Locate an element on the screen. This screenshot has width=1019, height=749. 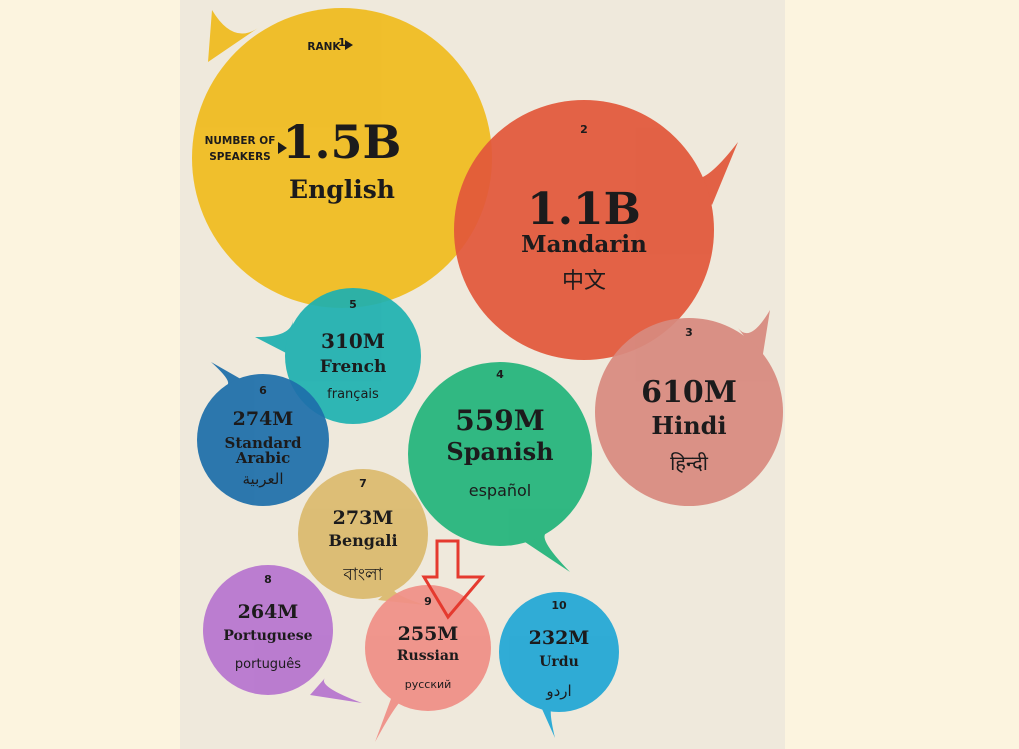
bubble-spanish is located at coordinates (500, 467).